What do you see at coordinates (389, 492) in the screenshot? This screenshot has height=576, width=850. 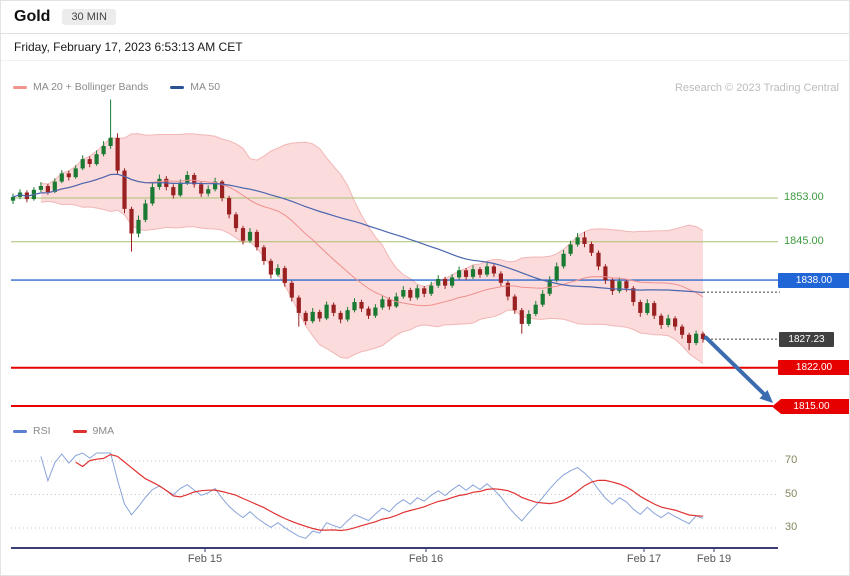 I see `rsi-9ma-line` at bounding box center [389, 492].